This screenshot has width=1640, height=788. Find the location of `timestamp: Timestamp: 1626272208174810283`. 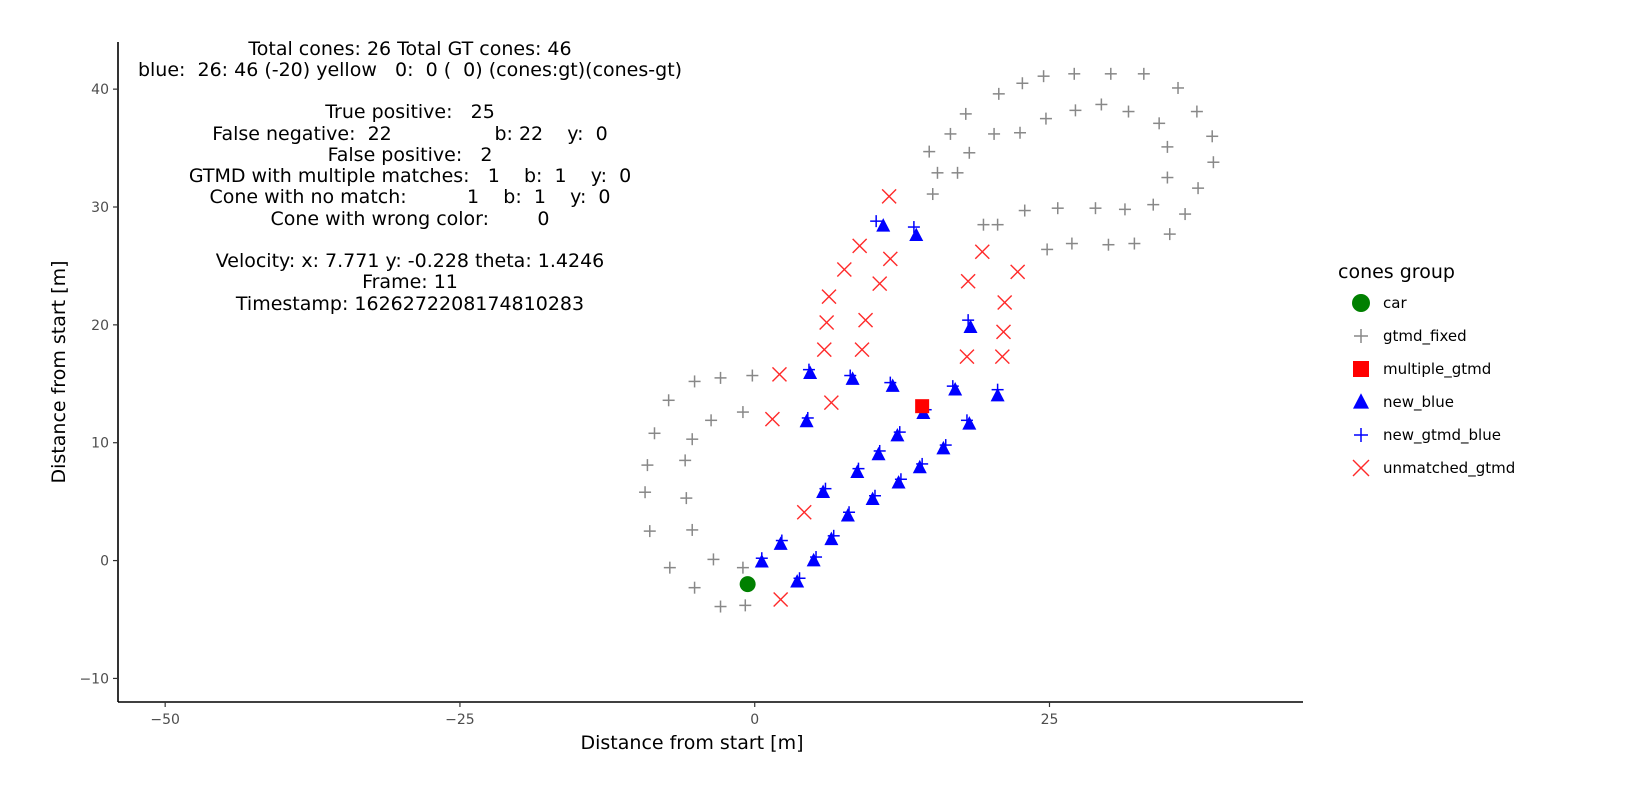

timestamp: Timestamp: 1626272208174810283 is located at coordinates (410, 304).